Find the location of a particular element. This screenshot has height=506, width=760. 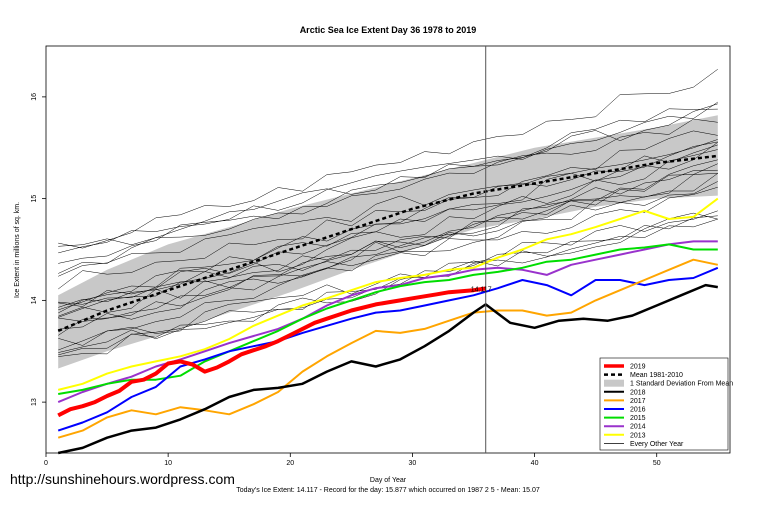

legend-item-mean-1981-2010-label: Mean 1981-2010 is located at coordinates (656, 375).